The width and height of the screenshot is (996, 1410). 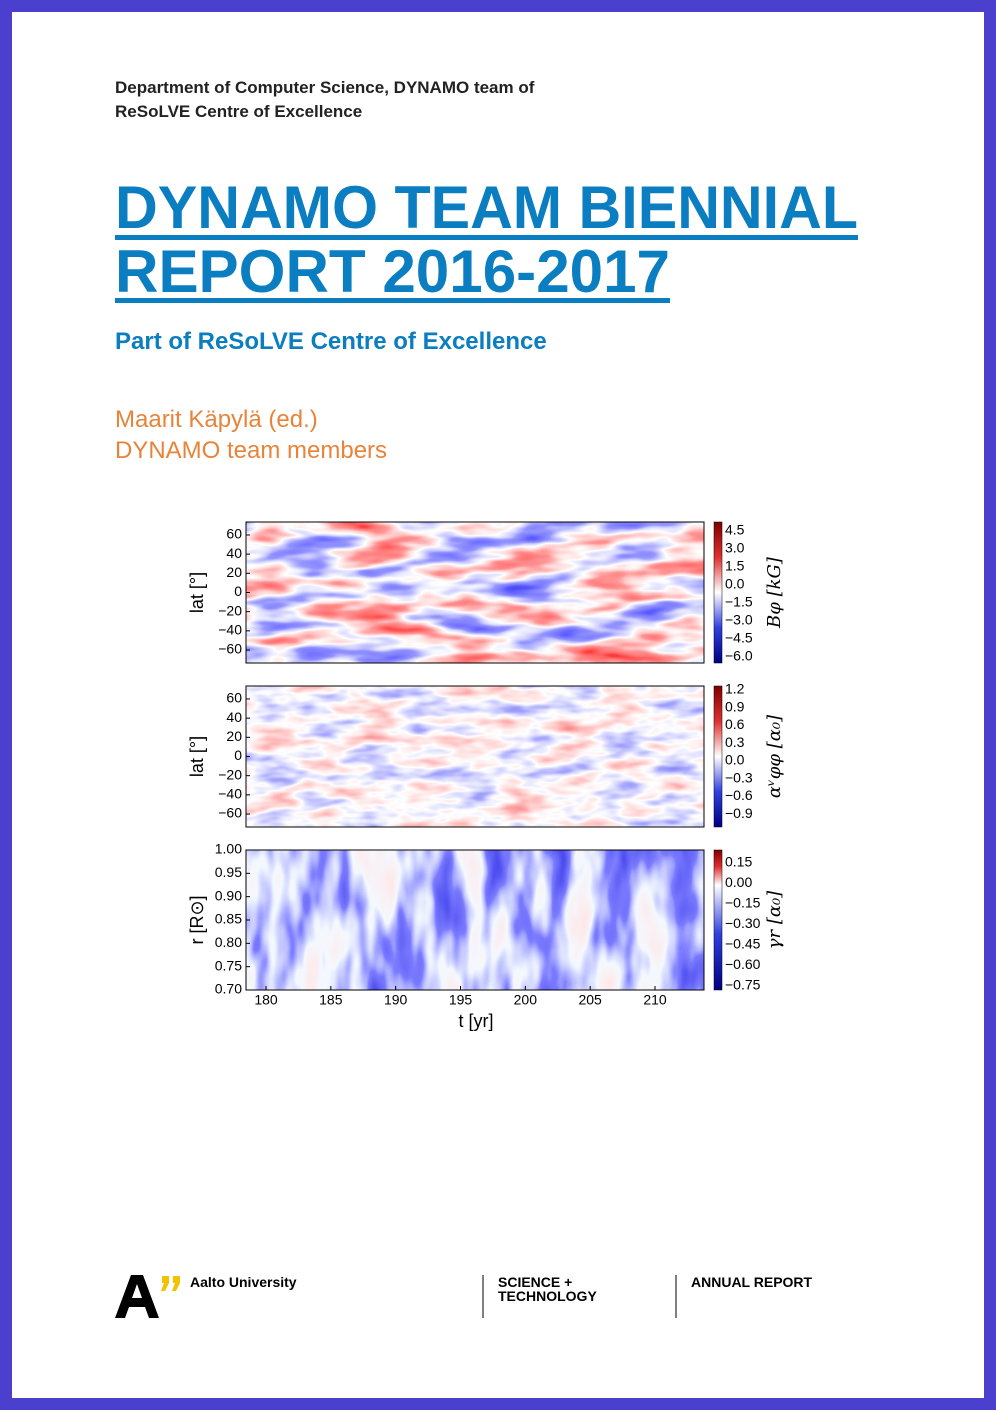 I want to click on author: Maarit Käpylä (ed.), so click(x=216, y=419).